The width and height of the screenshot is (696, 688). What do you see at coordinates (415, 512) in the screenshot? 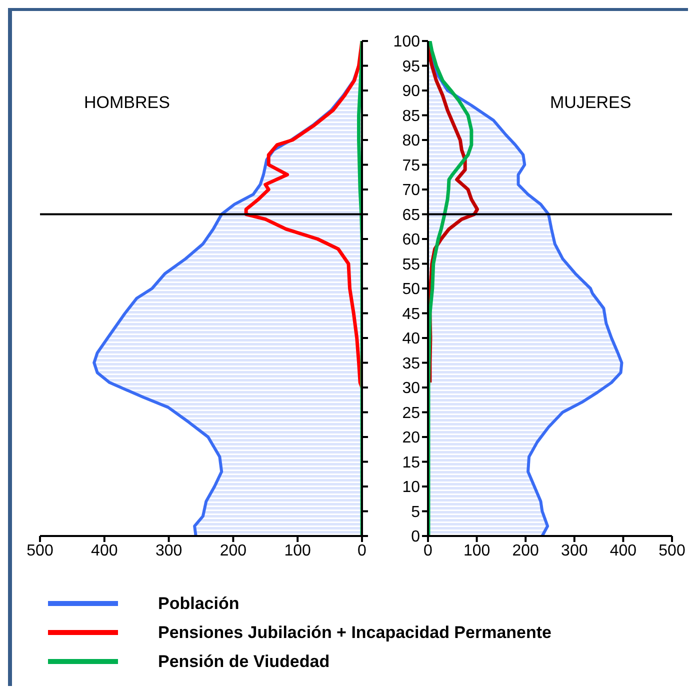
I see `y-tick-label: 5` at bounding box center [415, 512].